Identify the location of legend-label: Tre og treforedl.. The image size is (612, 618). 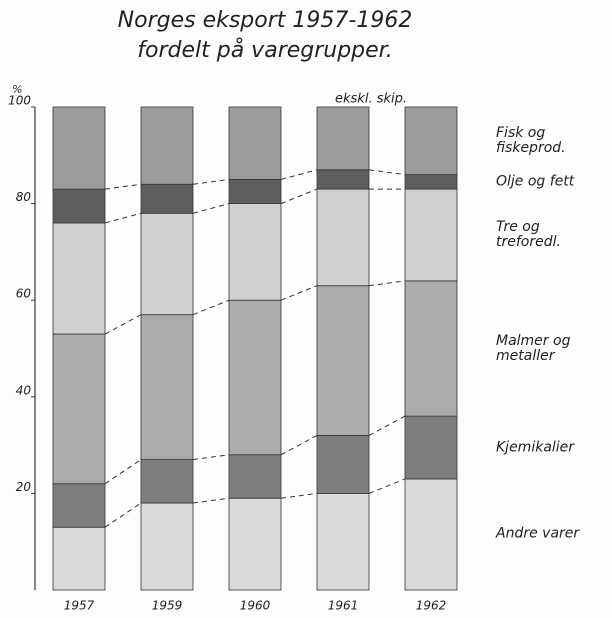
(528, 234).